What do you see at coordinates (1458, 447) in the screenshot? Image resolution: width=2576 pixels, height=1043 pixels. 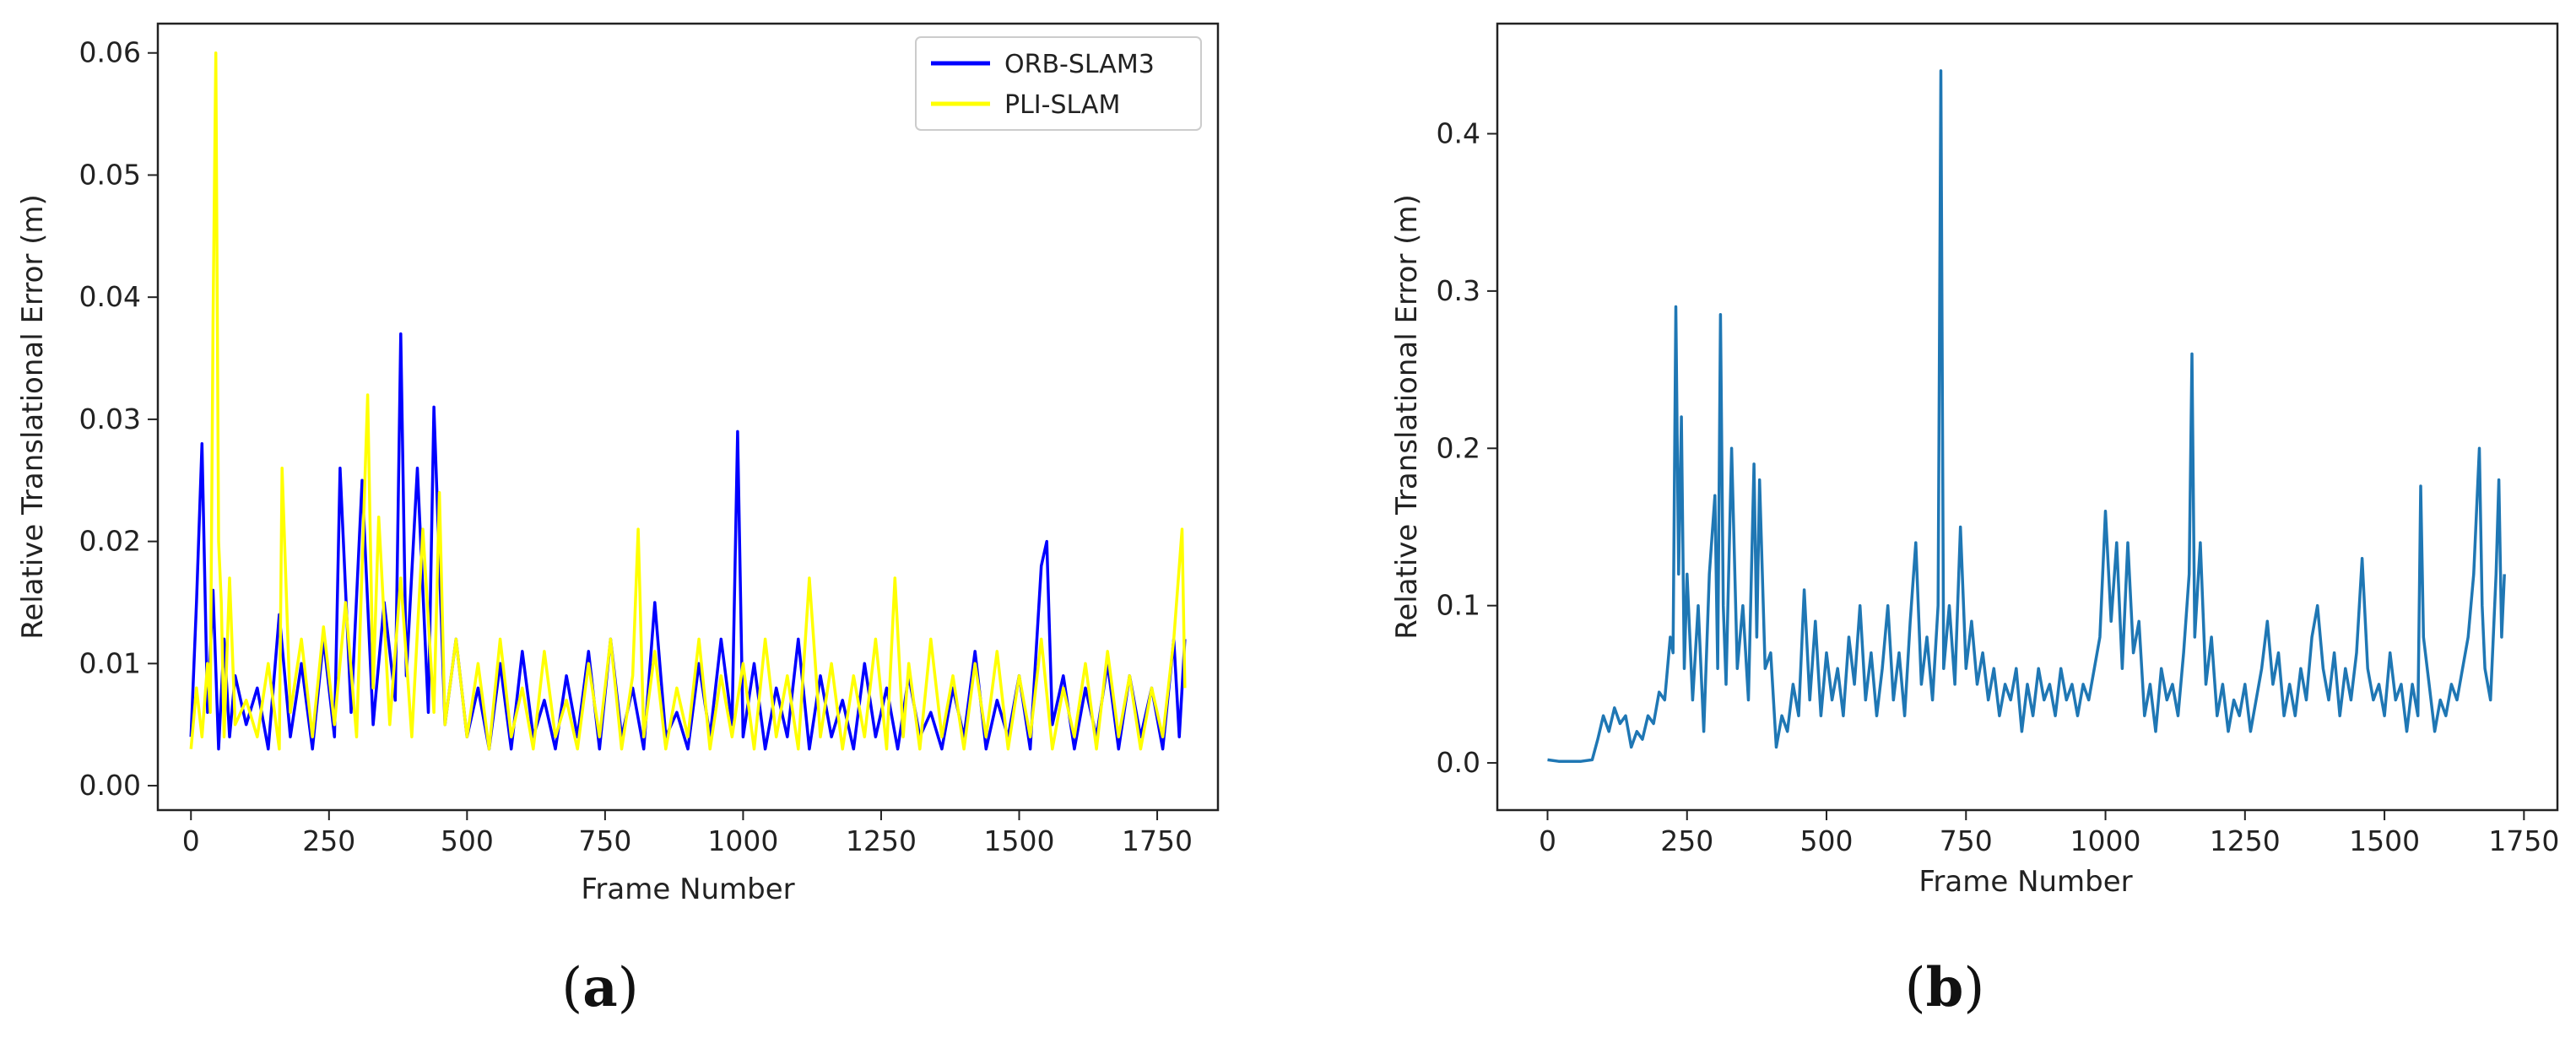 I see `y-tick-label: 0.2` at bounding box center [1458, 447].